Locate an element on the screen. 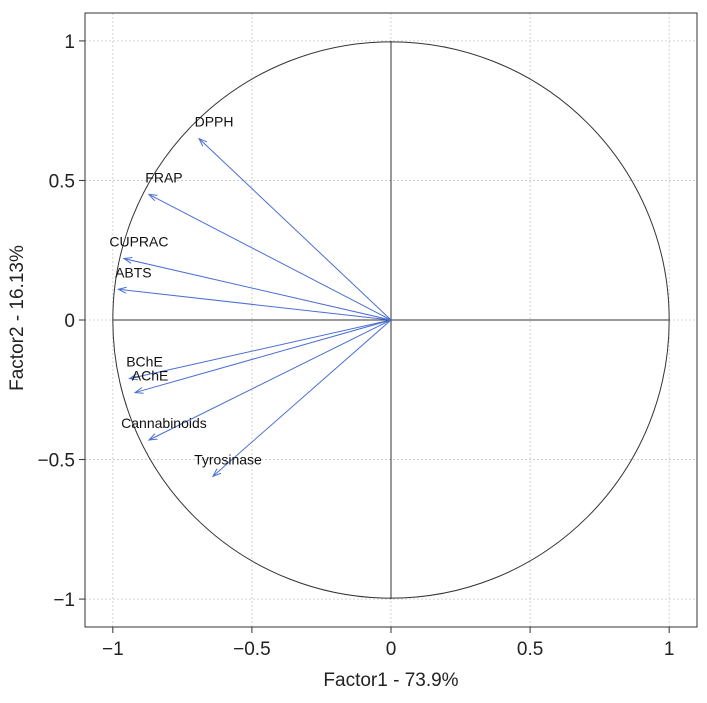 This screenshot has width=707, height=703. arrow-cannabinoids is located at coordinates (270, 380).